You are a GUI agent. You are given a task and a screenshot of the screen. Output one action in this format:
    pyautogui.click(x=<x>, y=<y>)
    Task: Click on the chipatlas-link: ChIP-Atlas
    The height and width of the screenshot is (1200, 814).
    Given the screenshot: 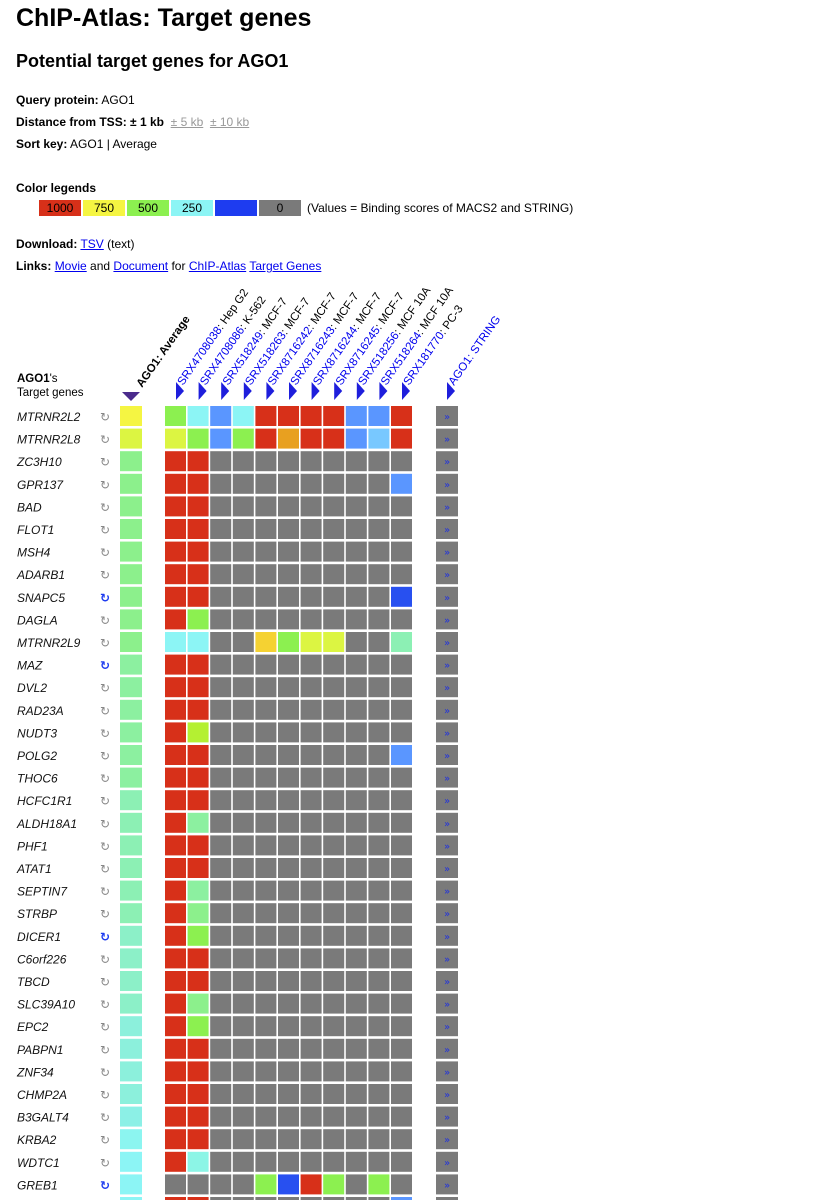 What is the action you would take?
    pyautogui.click(x=217, y=266)
    